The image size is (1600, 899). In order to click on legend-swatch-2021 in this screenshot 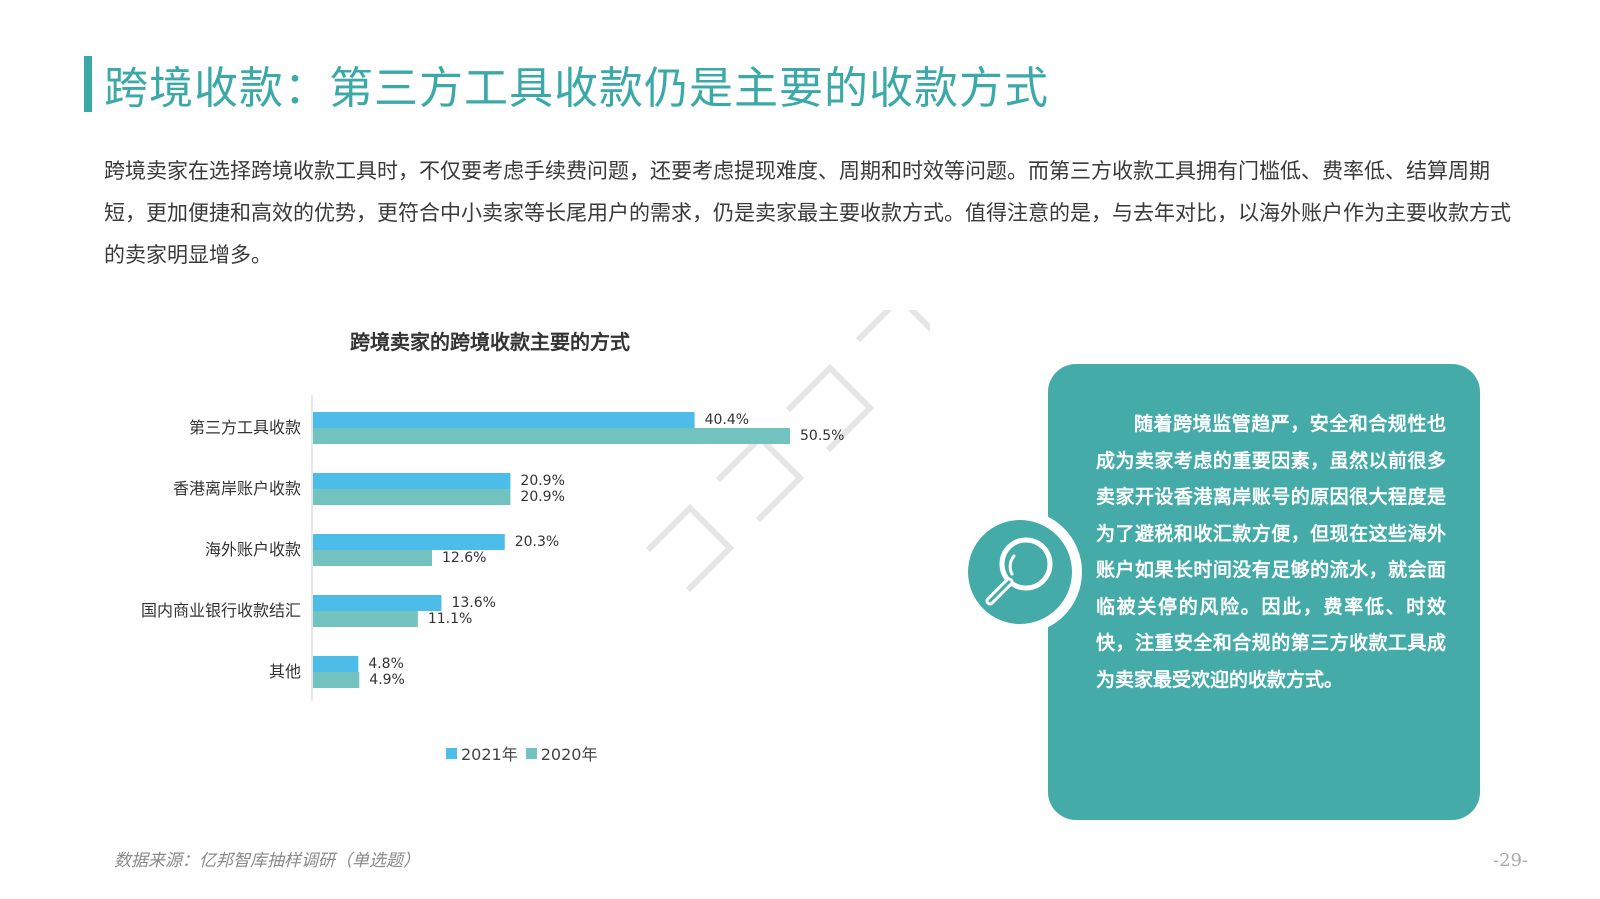, I will do `click(451, 753)`.